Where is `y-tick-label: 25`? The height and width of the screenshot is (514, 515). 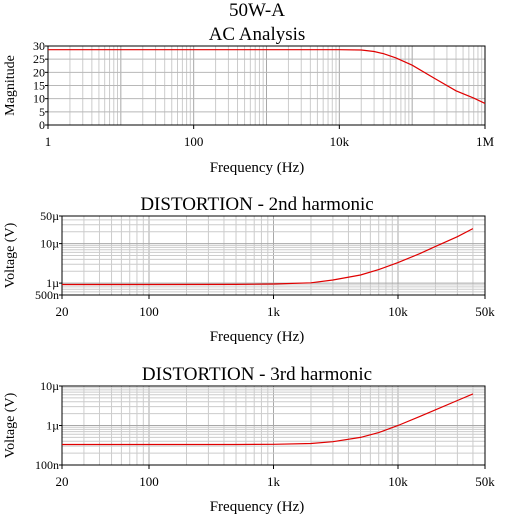
y-tick-label: 25 is located at coordinates (39, 59).